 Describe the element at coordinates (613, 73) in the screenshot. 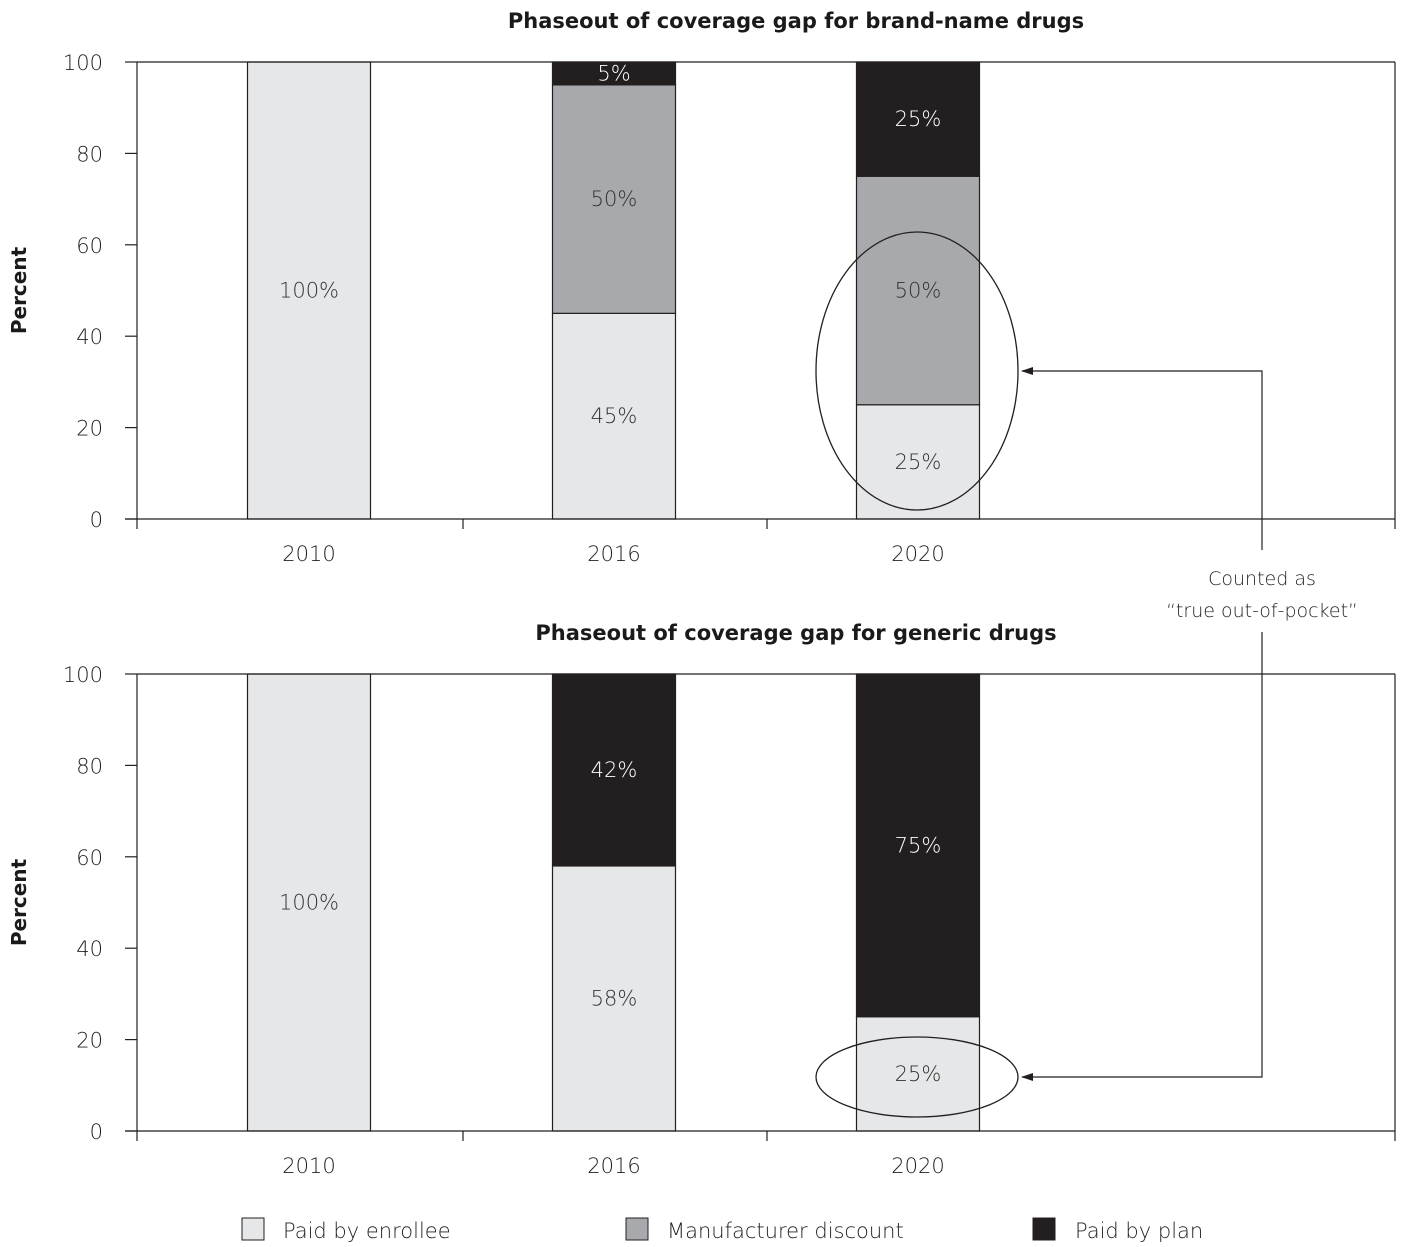

I see `bar-label-2016-plan: 5%` at that location.